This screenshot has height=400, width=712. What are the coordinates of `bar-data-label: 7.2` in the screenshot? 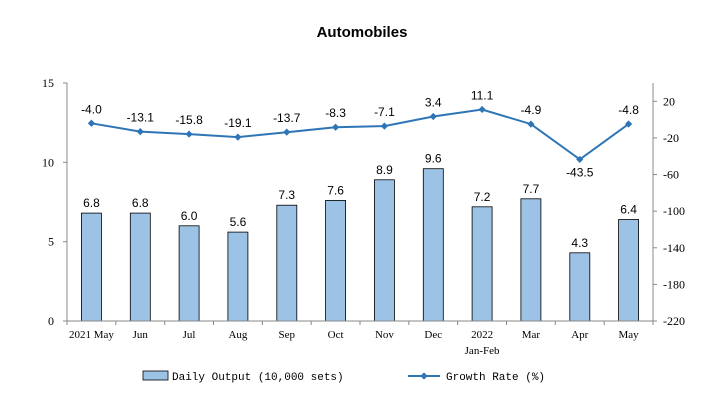 It's located at (482, 197).